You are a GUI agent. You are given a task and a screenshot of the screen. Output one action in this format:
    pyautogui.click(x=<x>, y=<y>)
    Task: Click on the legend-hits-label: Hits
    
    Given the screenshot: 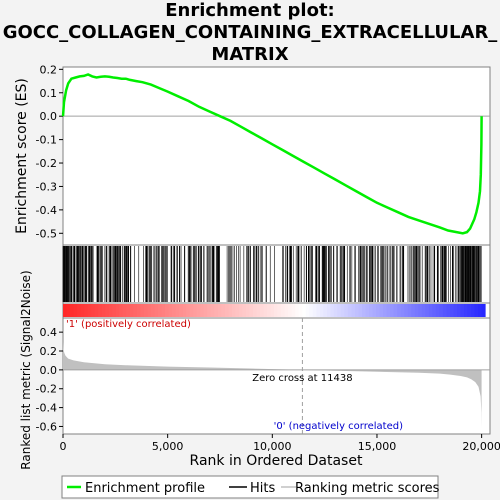 What is the action you would take?
    pyautogui.click(x=262, y=488)
    